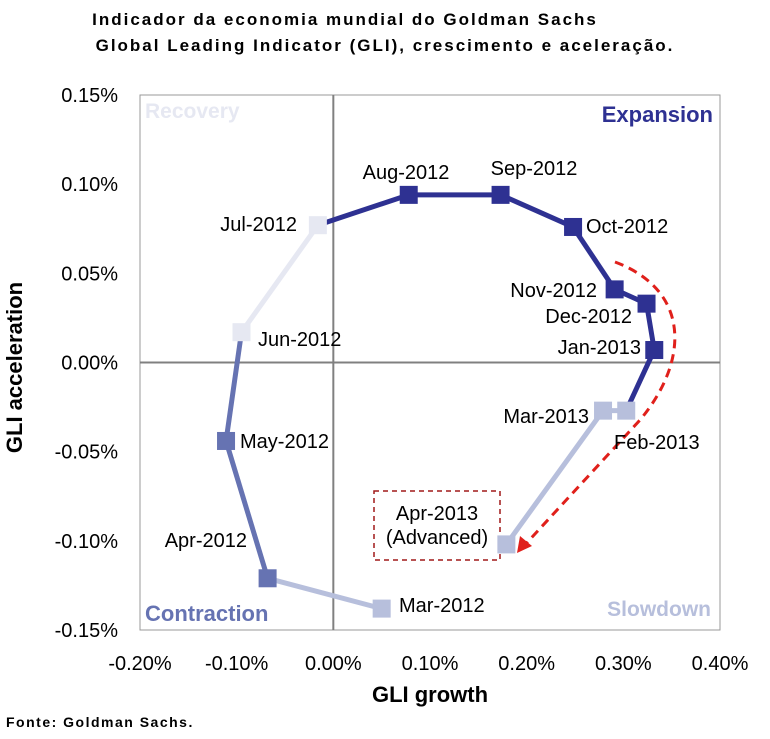 Image resolution: width=770 pixels, height=739 pixels. What do you see at coordinates (526, 664) in the screenshot?
I see `x-tick-label: 0.20%` at bounding box center [526, 664].